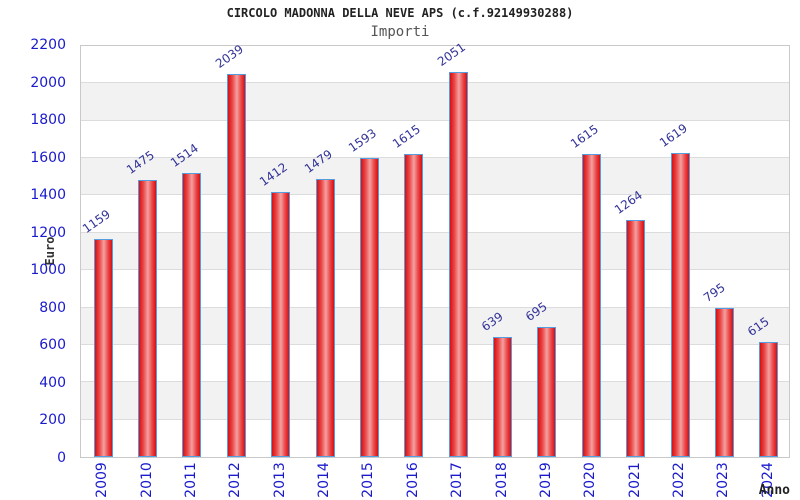 The width and height of the screenshot is (800, 500). Describe the element at coordinates (48, 270) in the screenshot. I see `y-tick-label: 1000` at that location.